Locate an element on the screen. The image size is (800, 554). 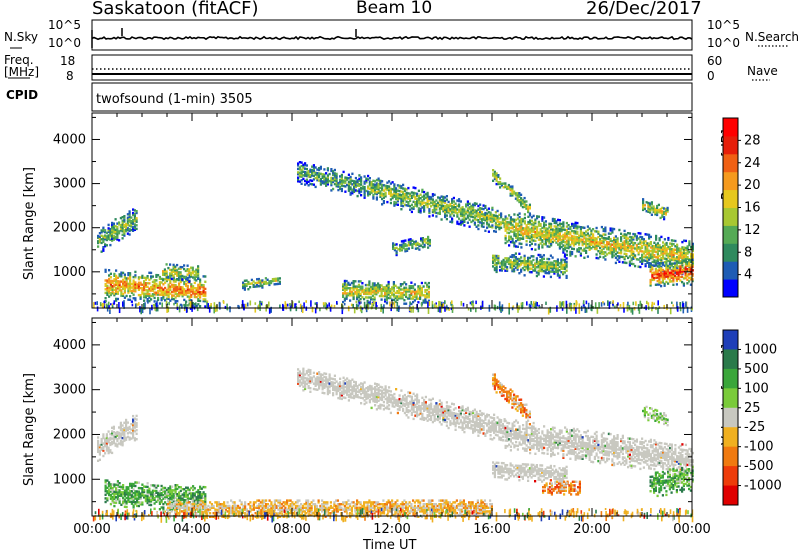
colorbar-tick-label: 4 is located at coordinates (748, 275).